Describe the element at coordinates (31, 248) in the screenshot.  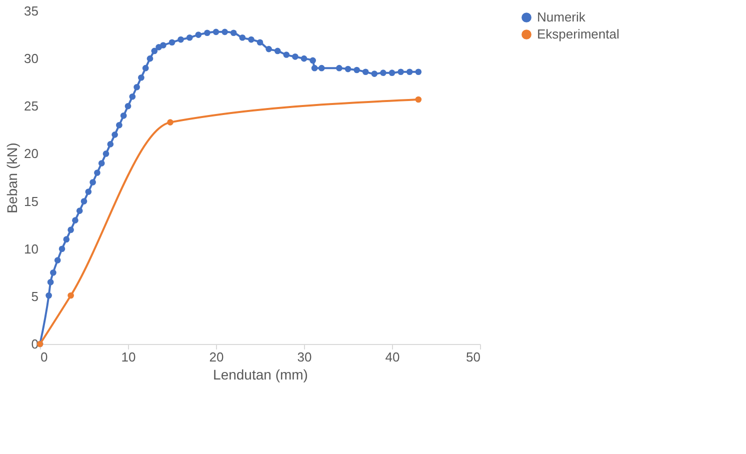
I see `y-tick-label: 10` at that location.